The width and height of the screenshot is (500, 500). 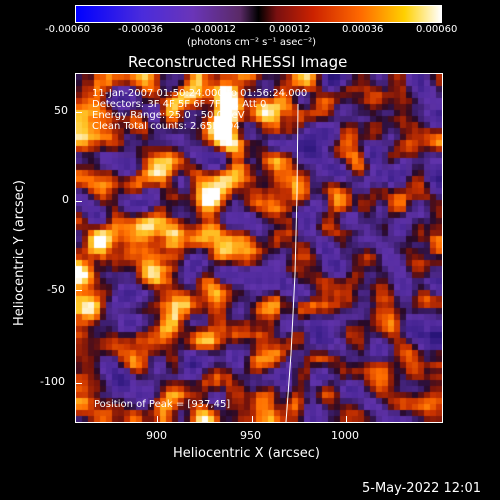 I want to click on colorbar-tick-label: 0.00036, so click(x=363, y=29).